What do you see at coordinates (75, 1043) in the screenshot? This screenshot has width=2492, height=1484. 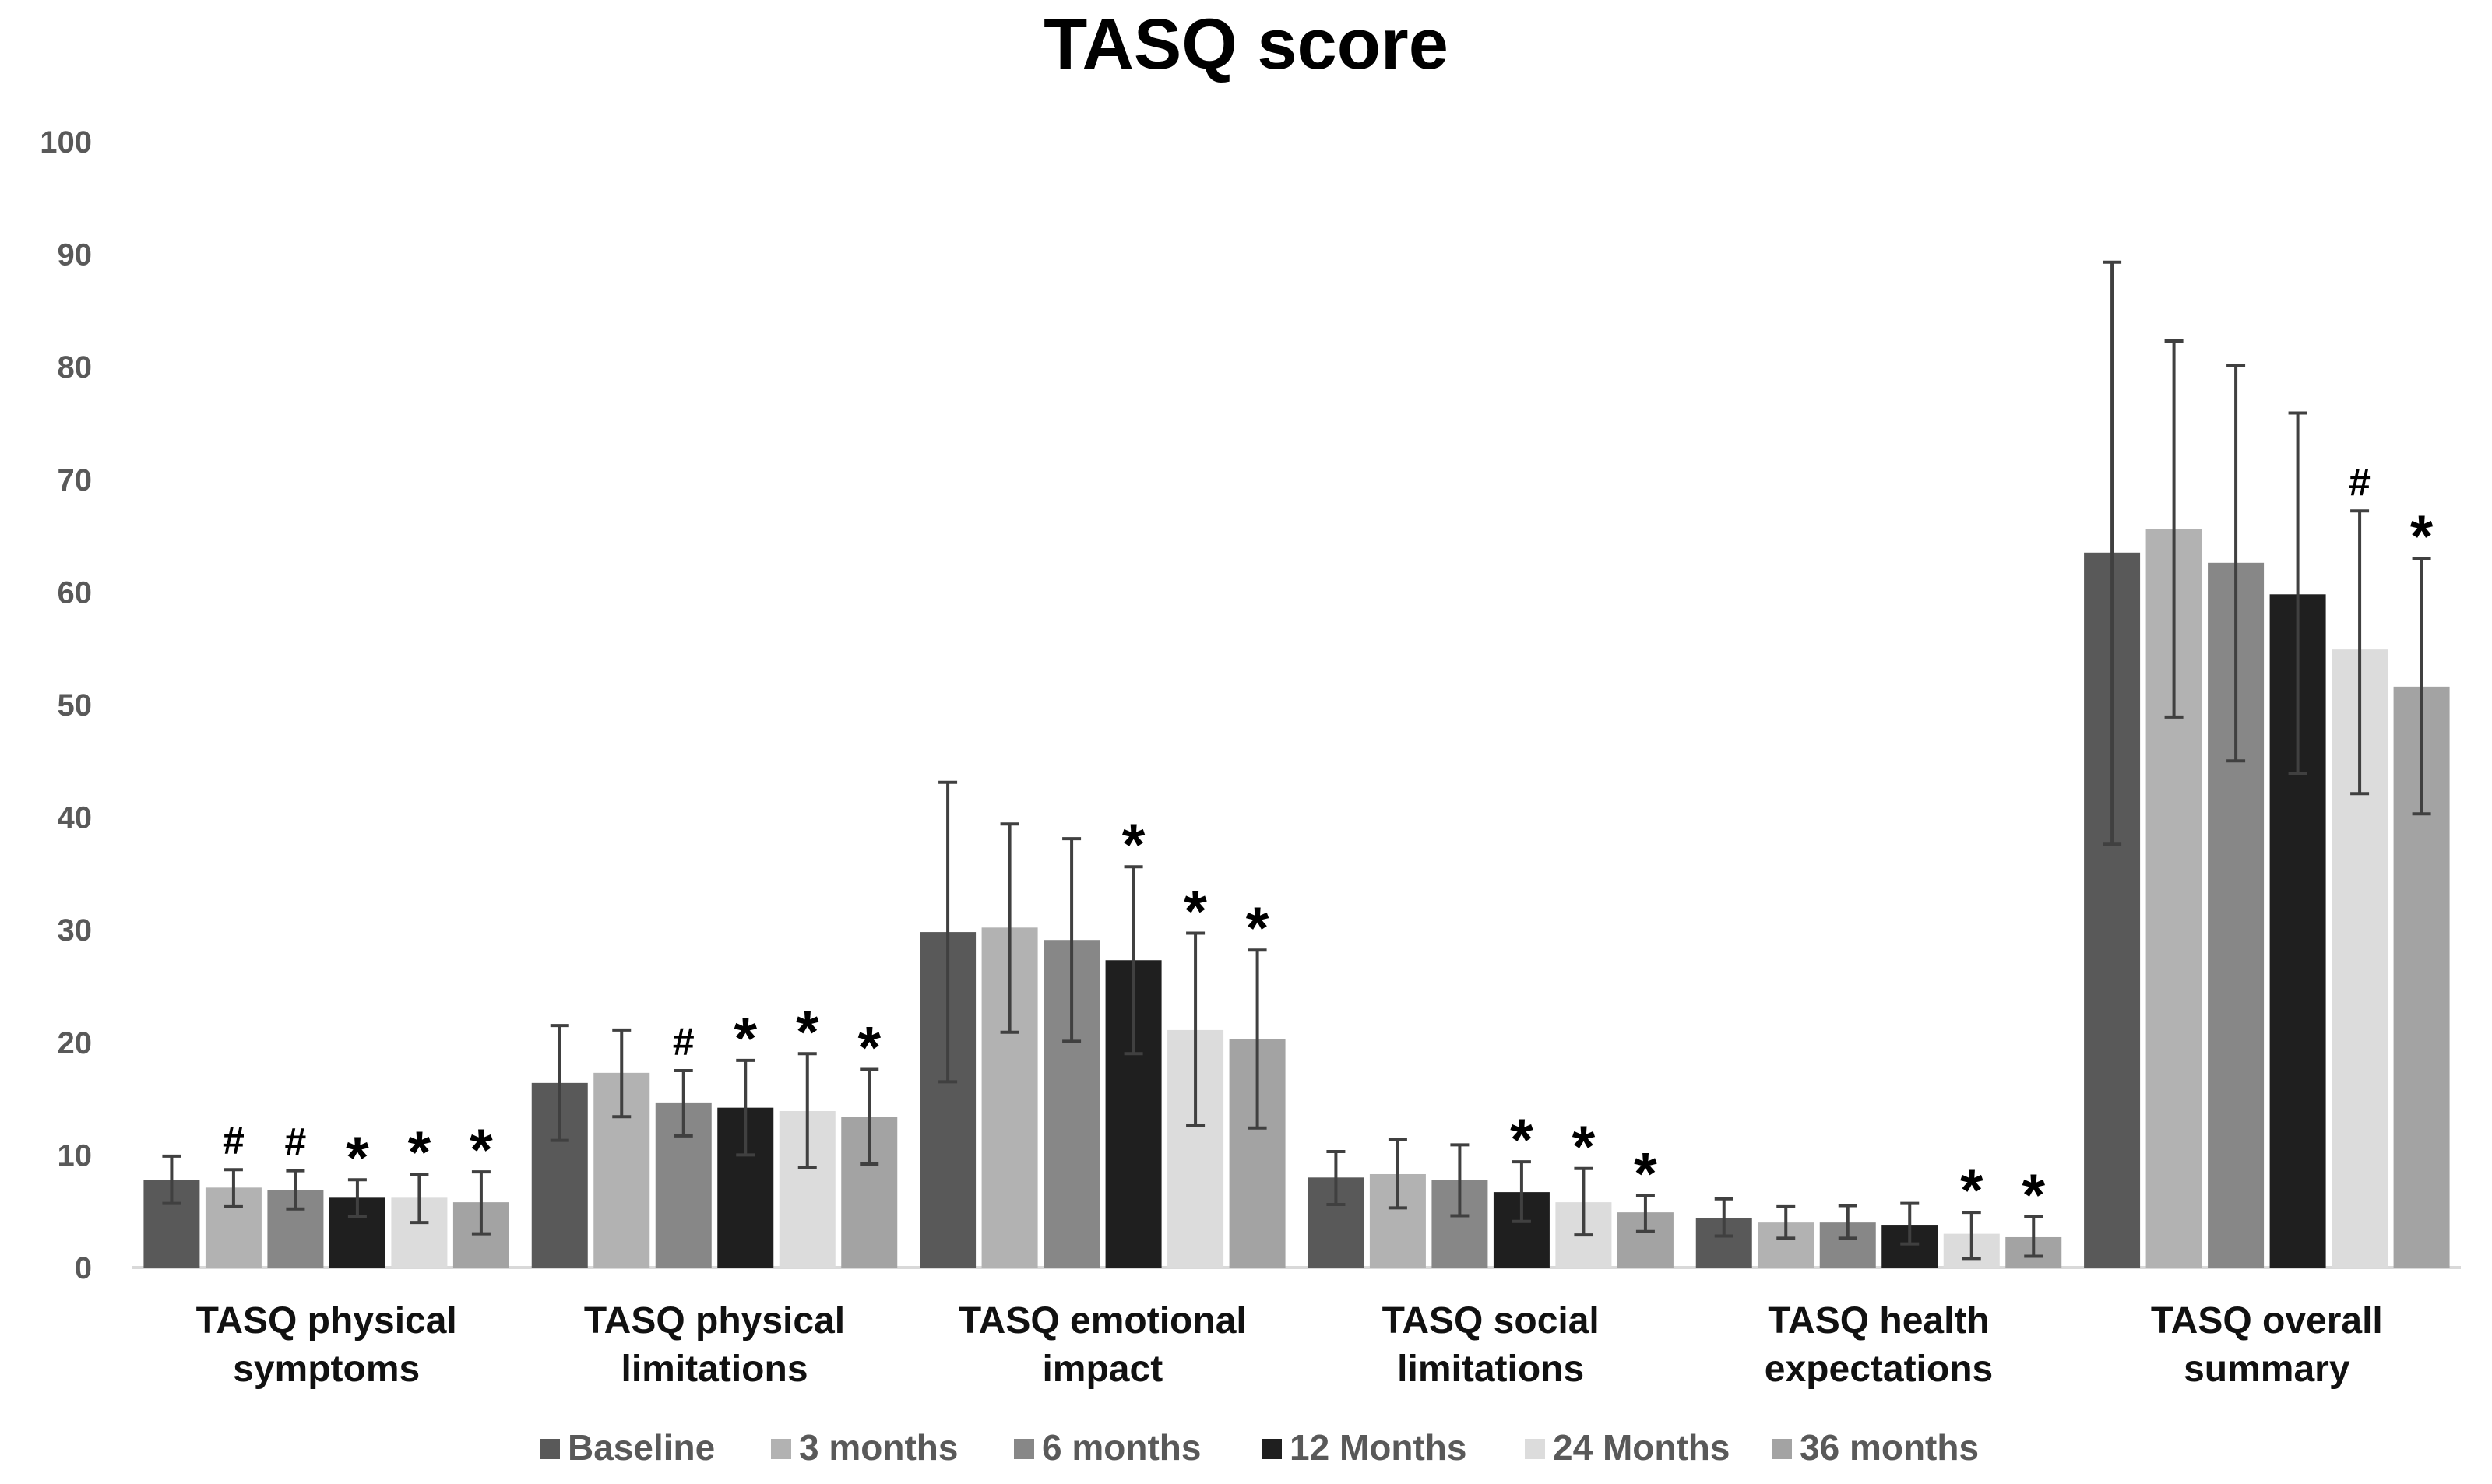 I see `y-tick-label: 20` at bounding box center [75, 1043].